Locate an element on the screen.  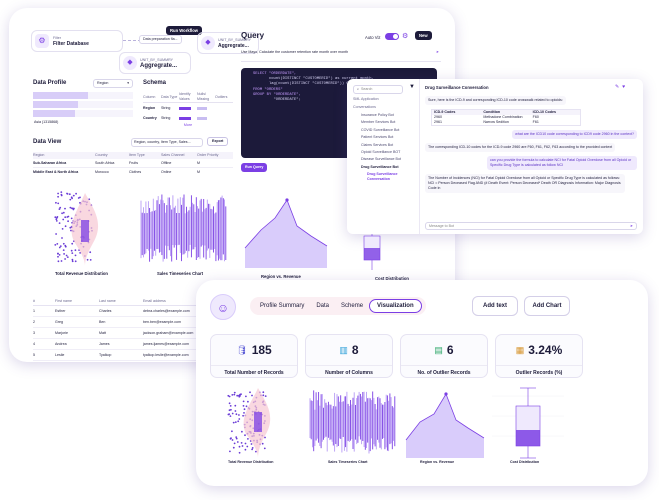
sidebar-item: Claims Services Bot is located at coordinates (377, 144).